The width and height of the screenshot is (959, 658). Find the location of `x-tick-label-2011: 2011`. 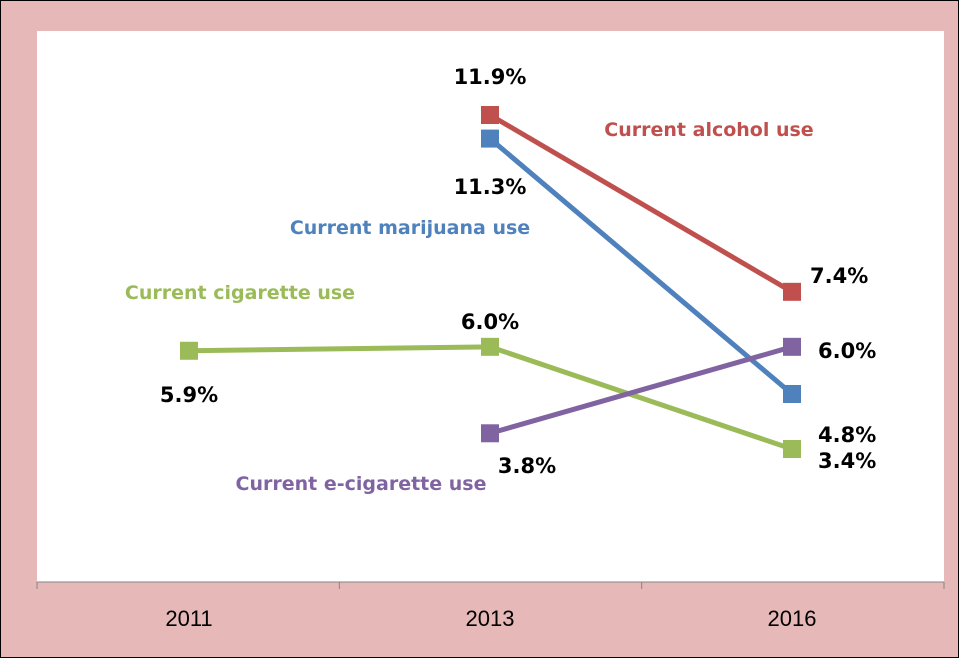

x-tick-label-2011: 2011 is located at coordinates (188, 618).